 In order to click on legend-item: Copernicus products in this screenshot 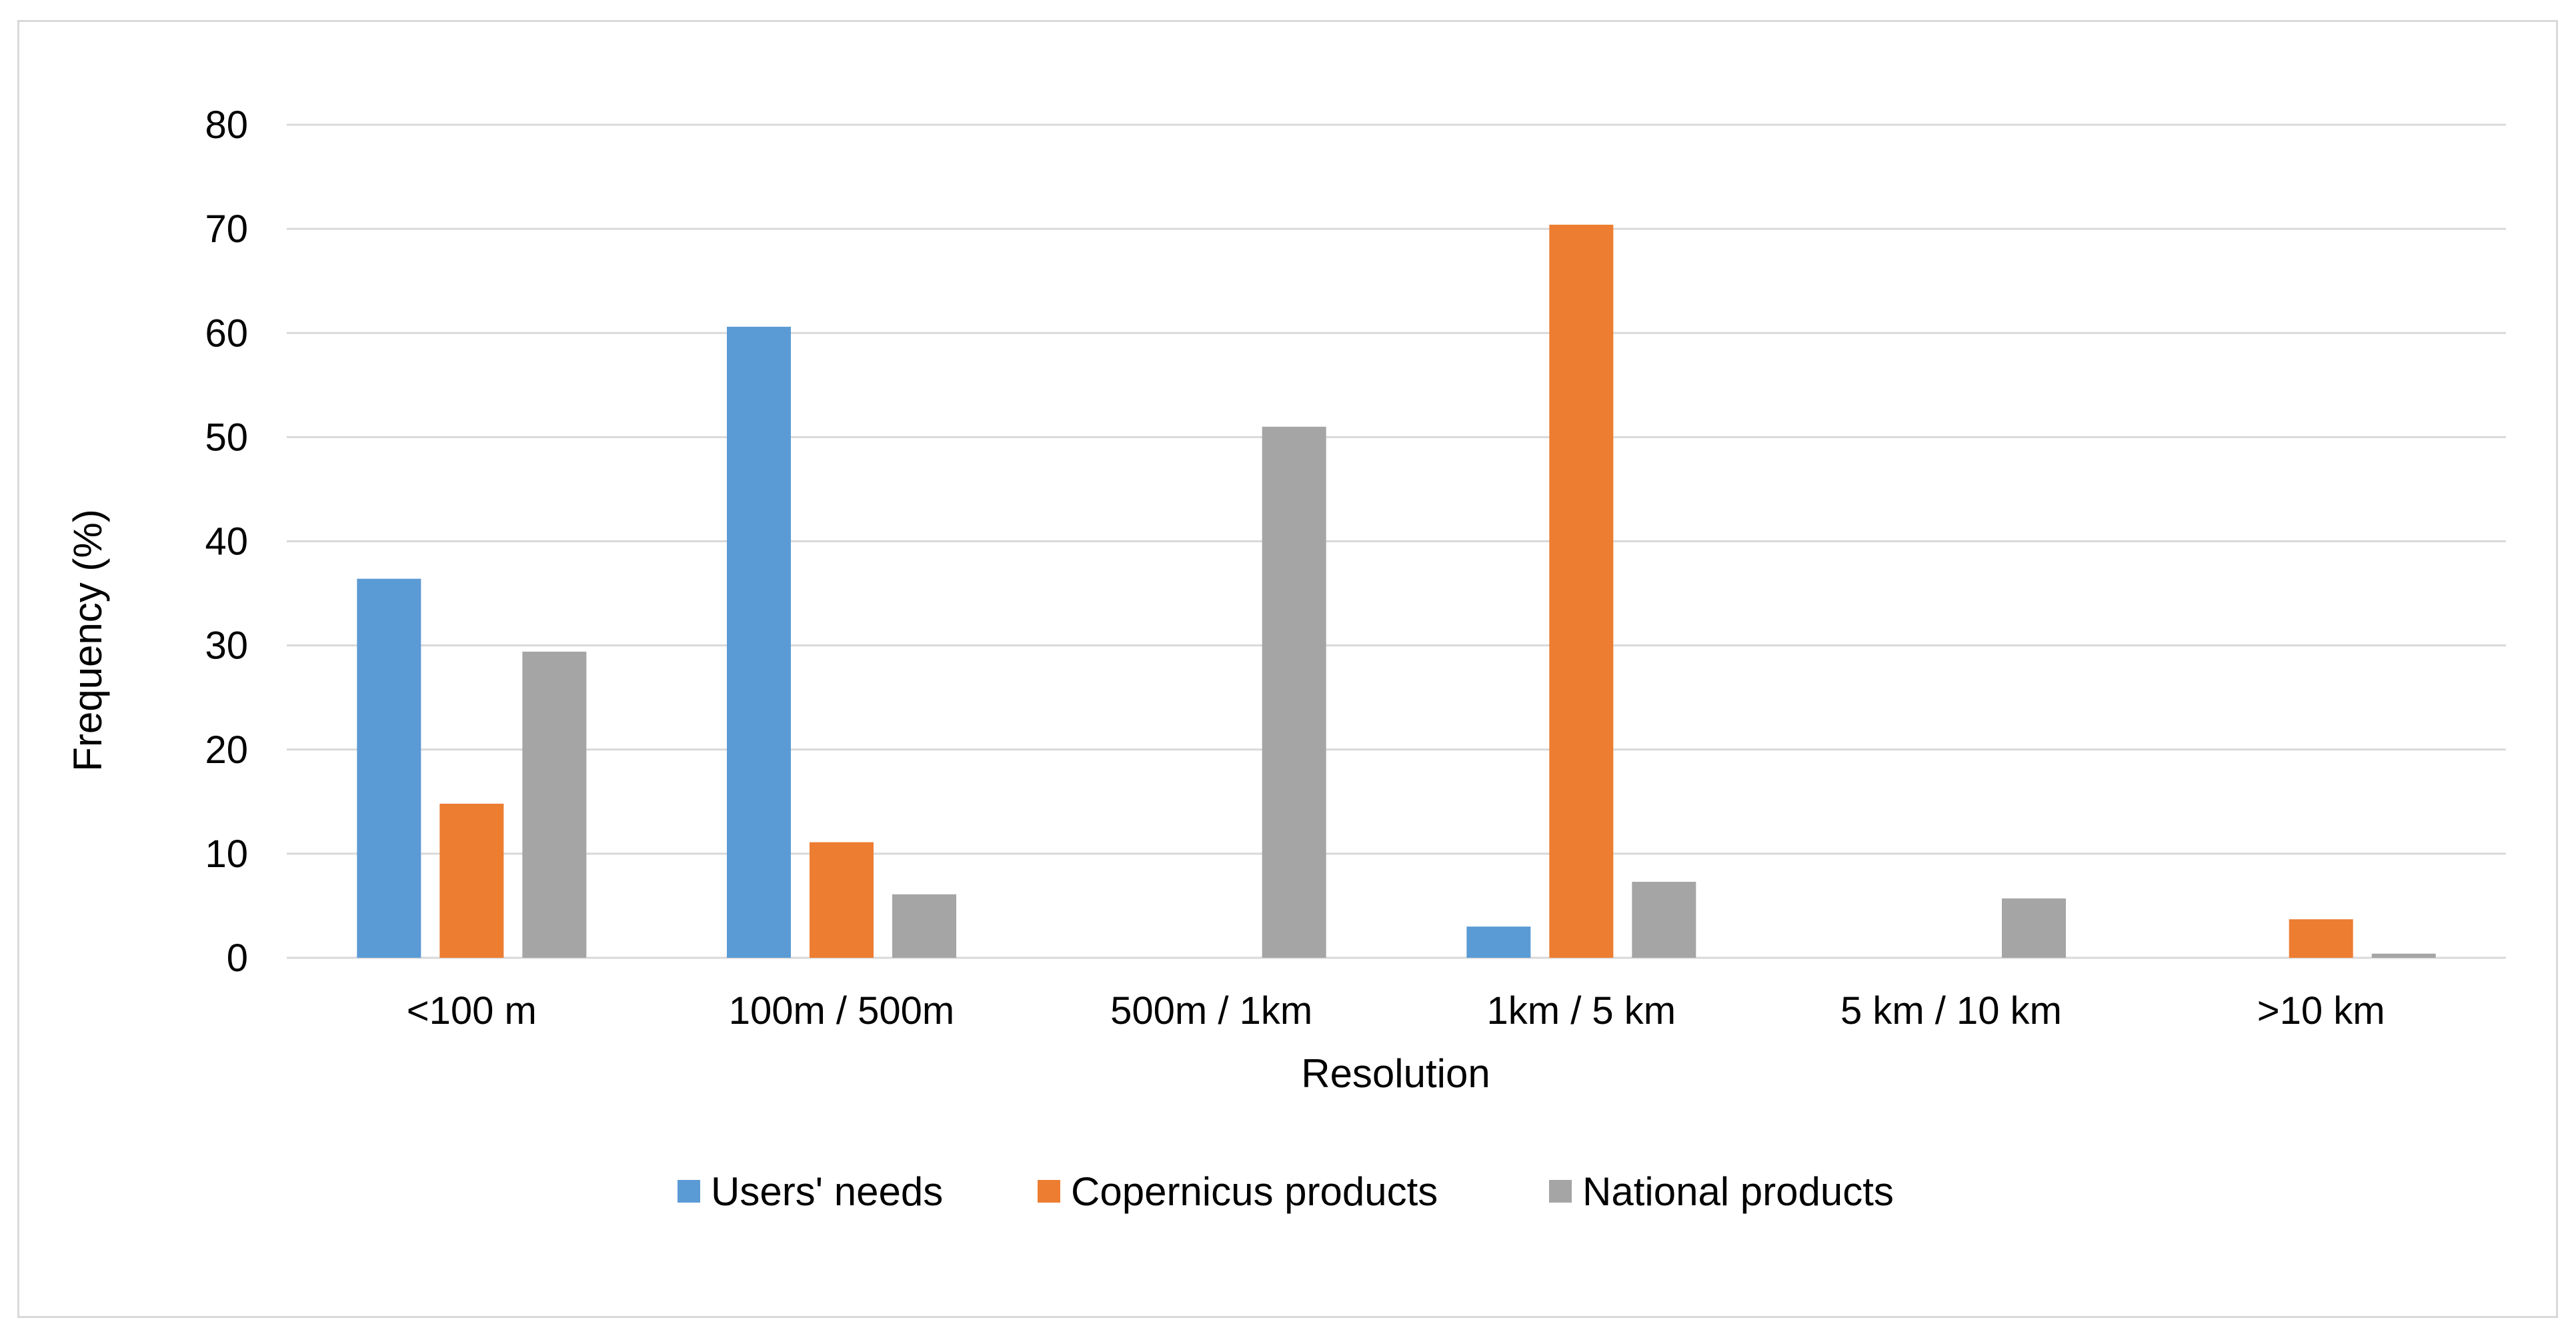, I will do `click(1238, 1191)`.